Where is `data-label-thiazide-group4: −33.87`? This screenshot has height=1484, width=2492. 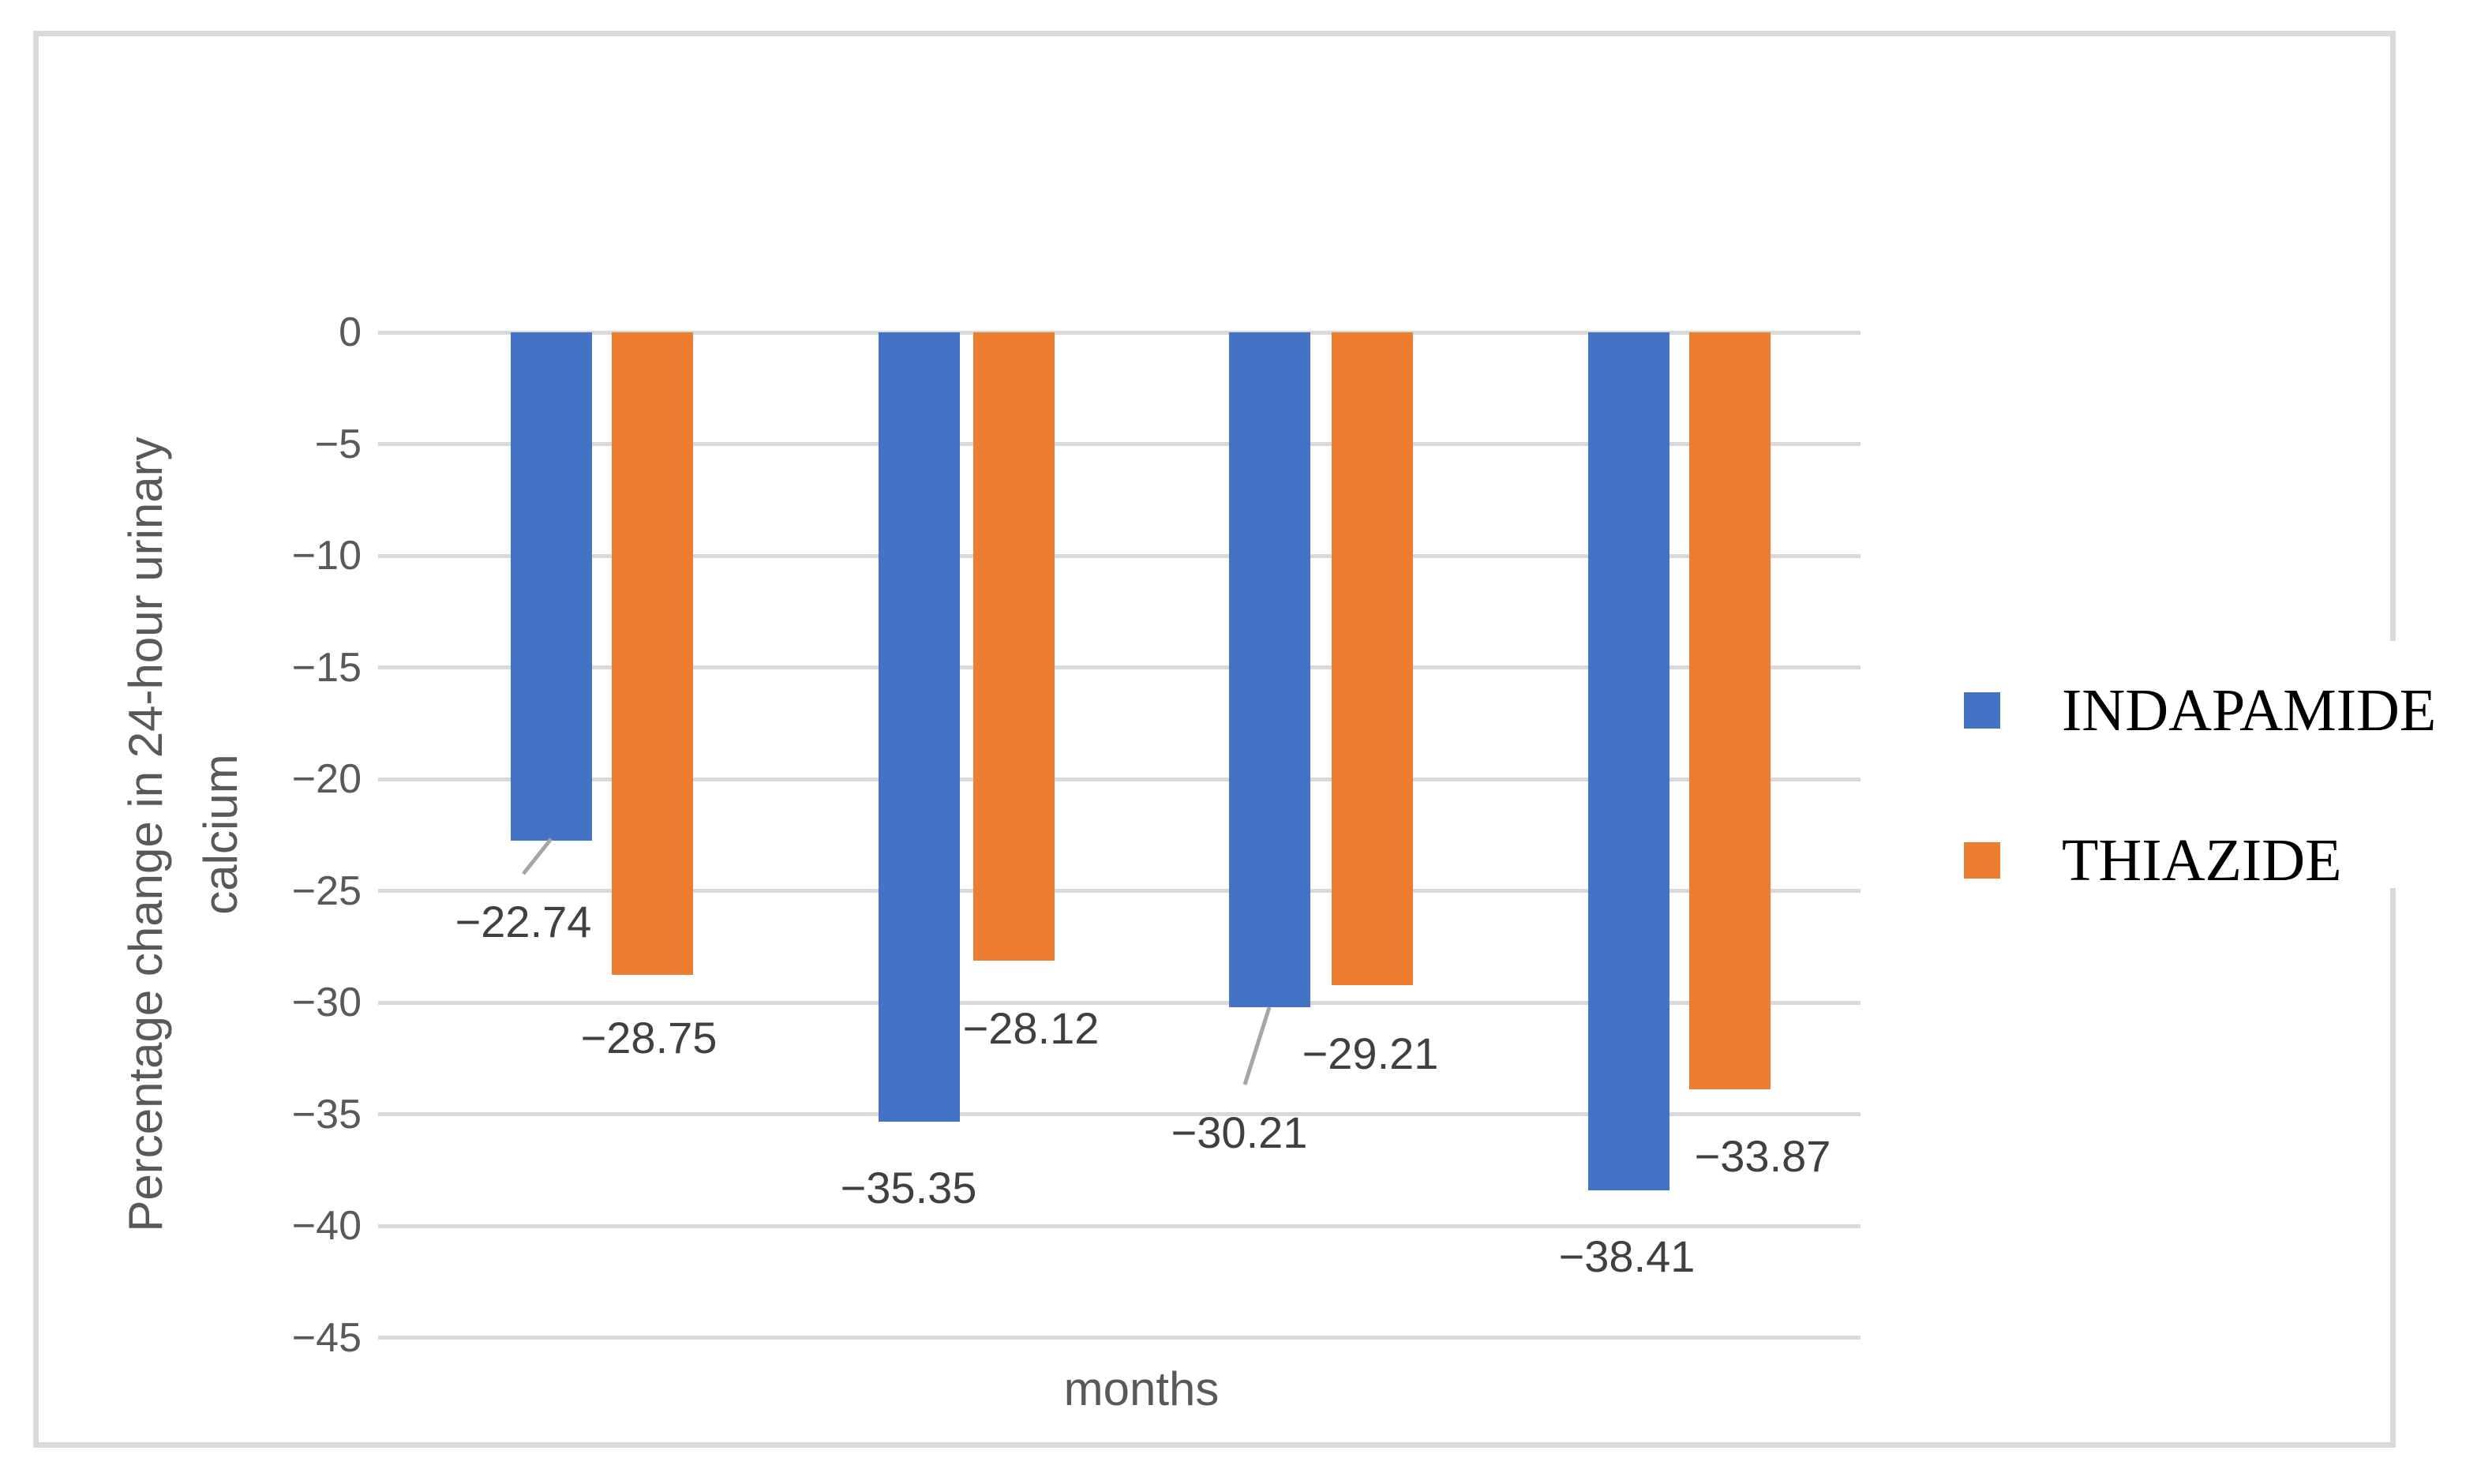 data-label-thiazide-group4: −33.87 is located at coordinates (1762, 1156).